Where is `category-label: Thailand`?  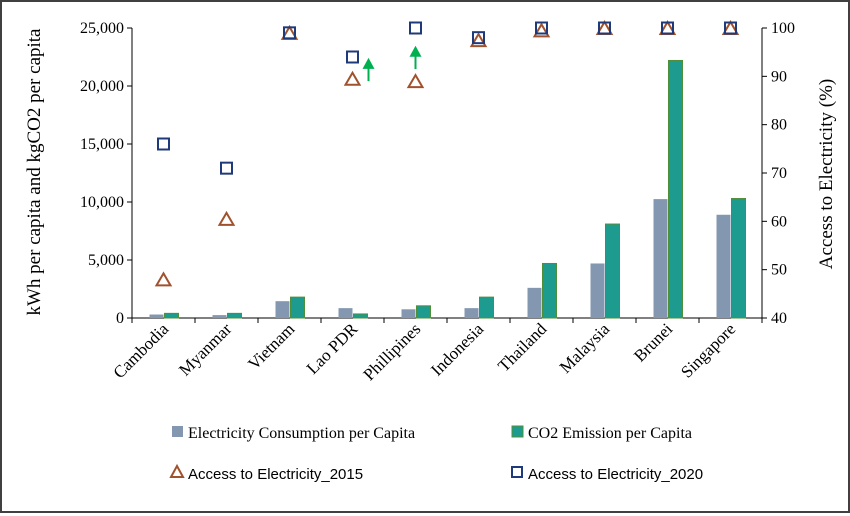
category-label: Thailand is located at coordinates (522, 347).